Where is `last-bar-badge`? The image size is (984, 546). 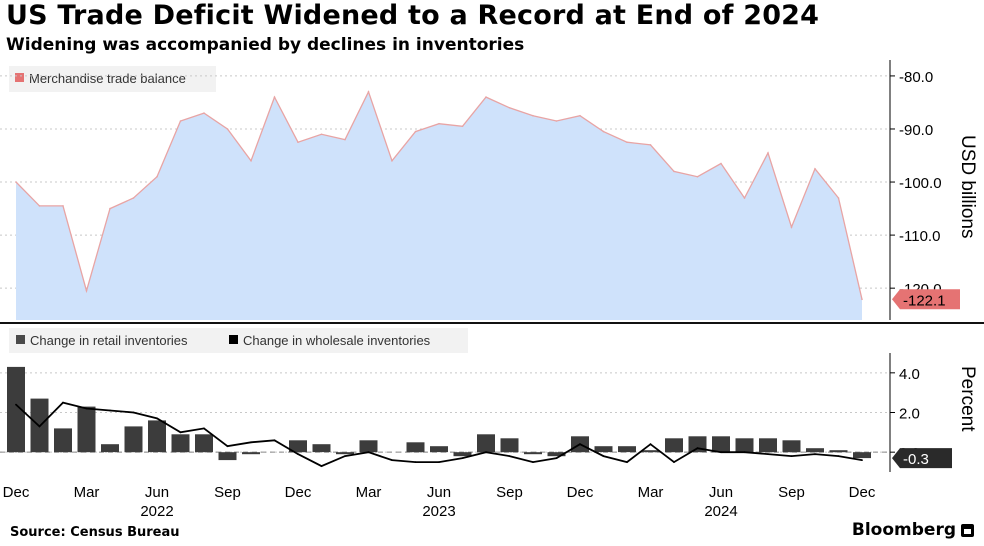 last-bar-badge is located at coordinates (922, 458).